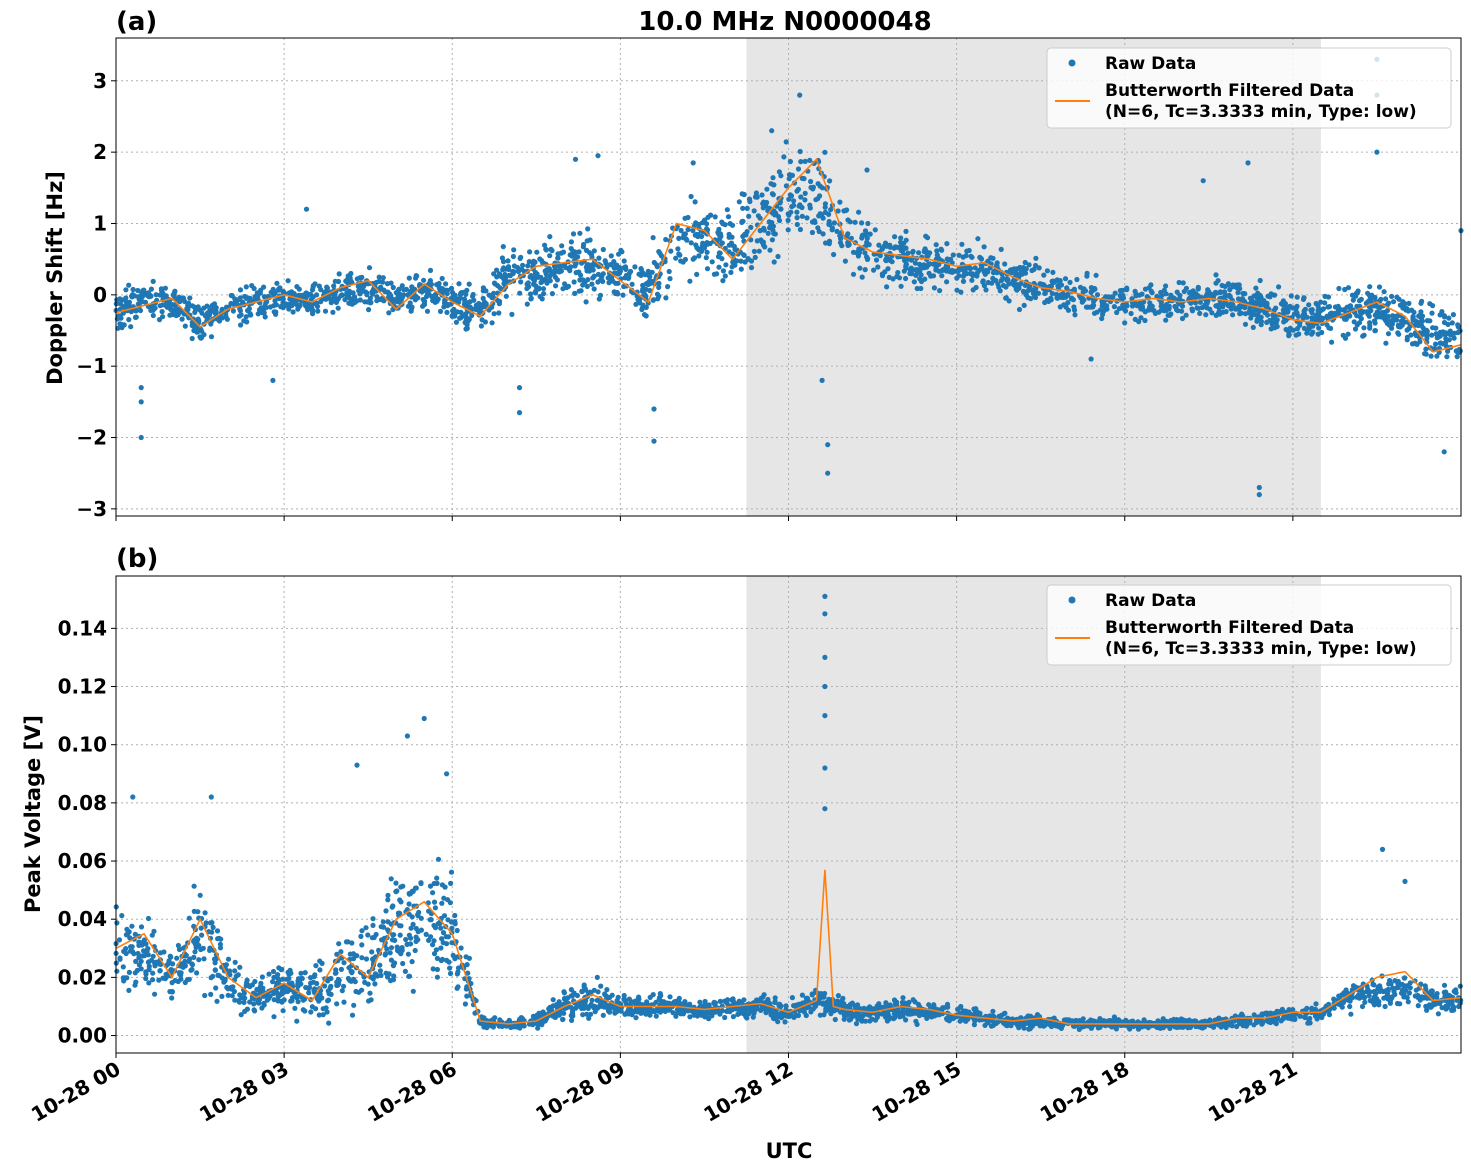 The width and height of the screenshot is (1471, 1172). Describe the element at coordinates (1249, 88) in the screenshot. I see `panel-a-legend-box` at that location.